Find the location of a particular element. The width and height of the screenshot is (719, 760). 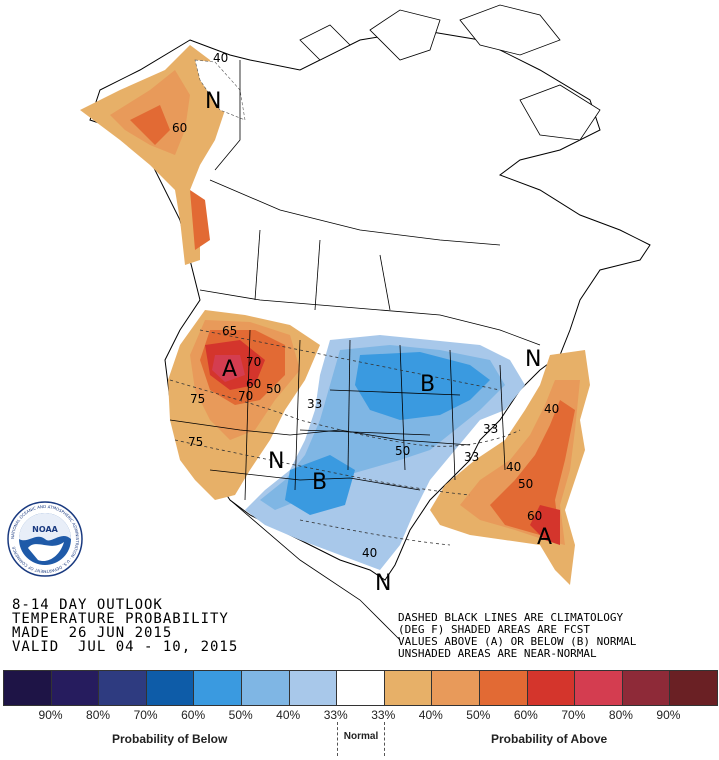

note-line-2: (DEG F) SHADED AREAS ARE FCST is located at coordinates (494, 629).